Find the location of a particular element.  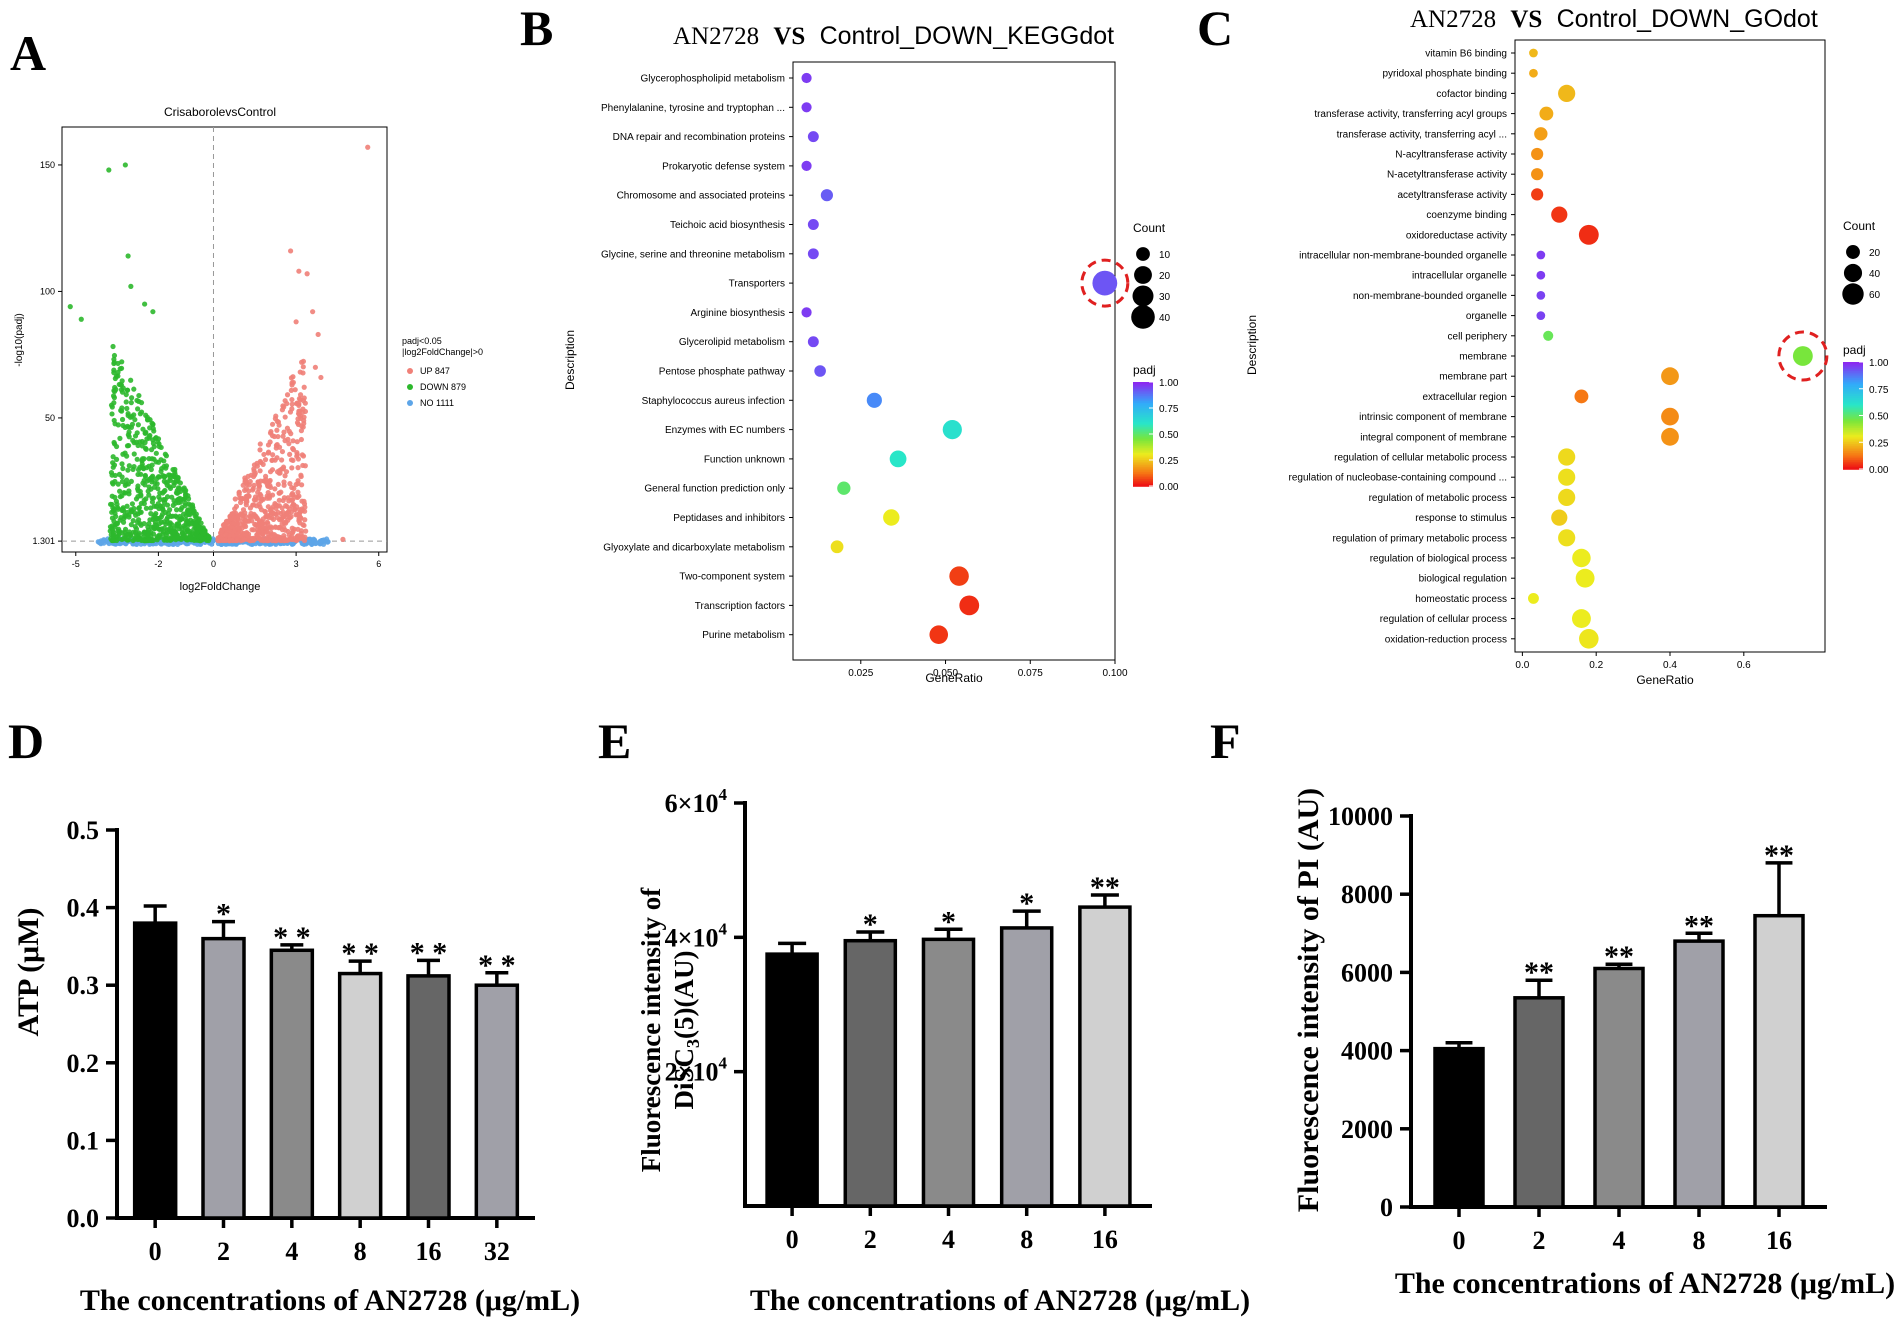

volcano-legend-swatch is located at coordinates (410, 387).